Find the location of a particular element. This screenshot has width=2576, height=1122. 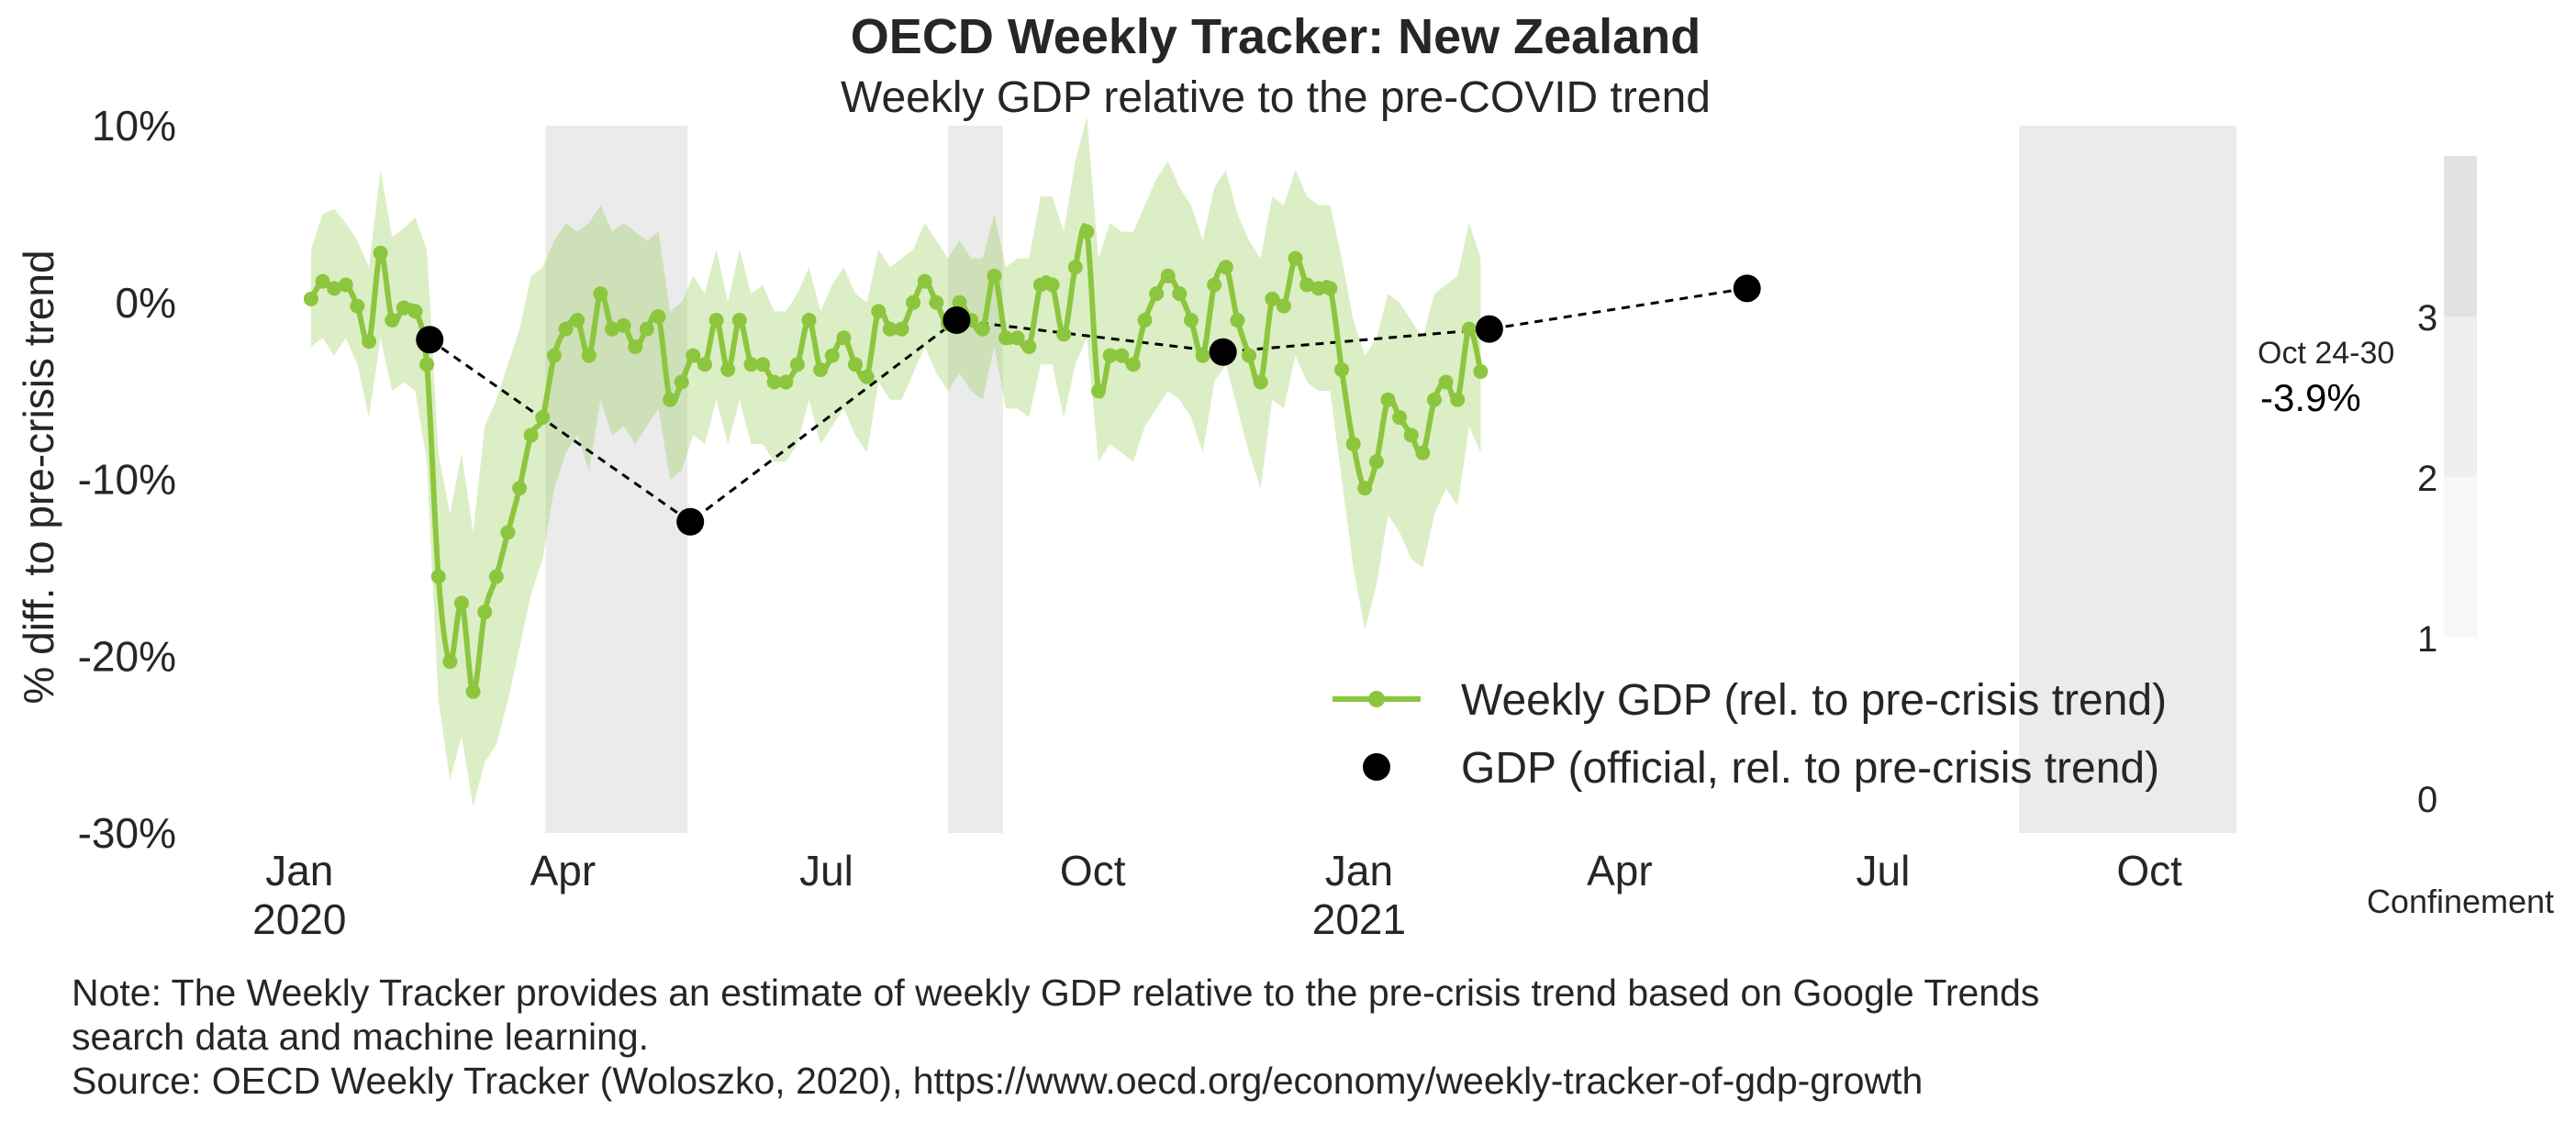

y-axis-ticks: 10% 0% -10% -20% -30% is located at coordinates (127, 480).